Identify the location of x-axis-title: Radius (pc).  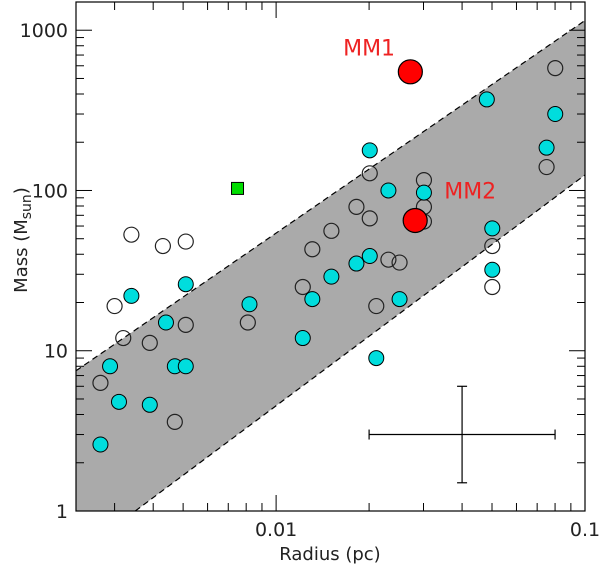
(329, 554).